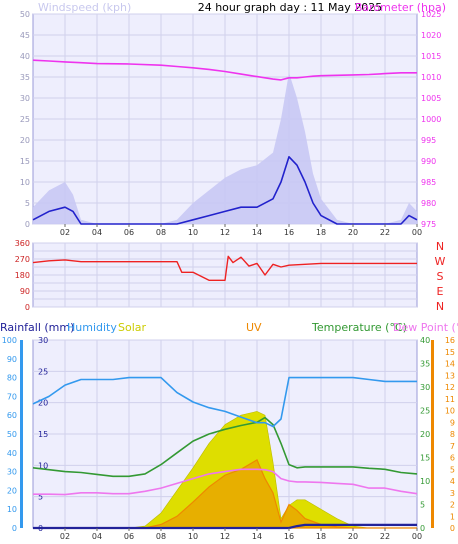  Describe the element at coordinates (450, 387) in the screenshot. I see `uv-tick-label: 12` at that location.